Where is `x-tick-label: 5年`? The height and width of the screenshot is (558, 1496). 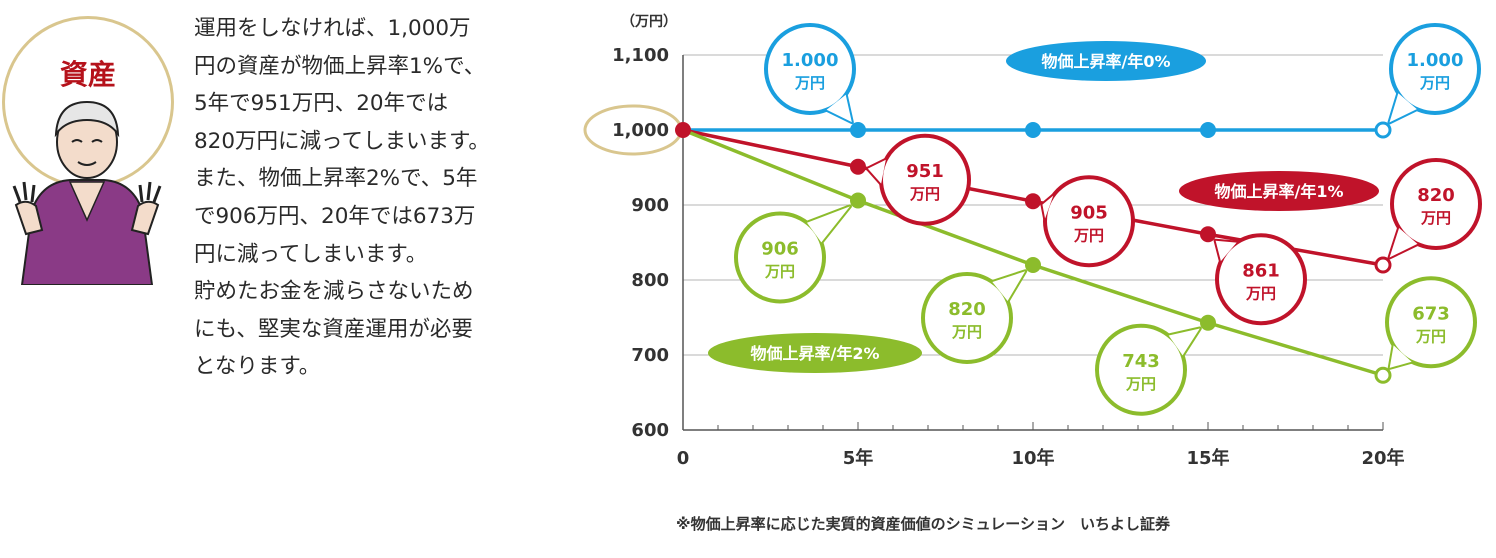 x-tick-label: 5年 is located at coordinates (858, 458).